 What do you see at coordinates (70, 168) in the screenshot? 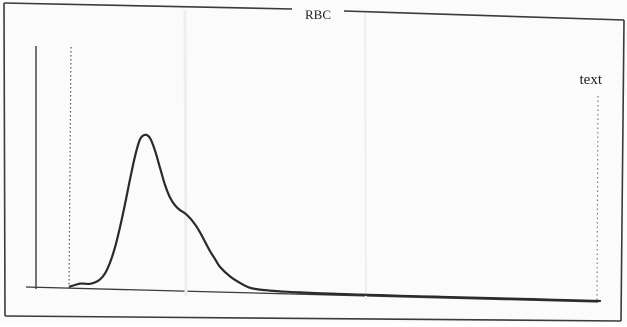
I see `left-threshold-line` at bounding box center [70, 168].